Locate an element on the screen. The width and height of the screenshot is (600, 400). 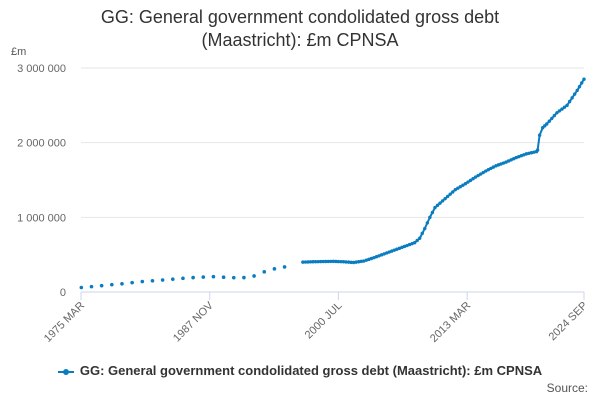
chart-title-line-2: (Maastricht): £m CPNSA is located at coordinates (300, 40).